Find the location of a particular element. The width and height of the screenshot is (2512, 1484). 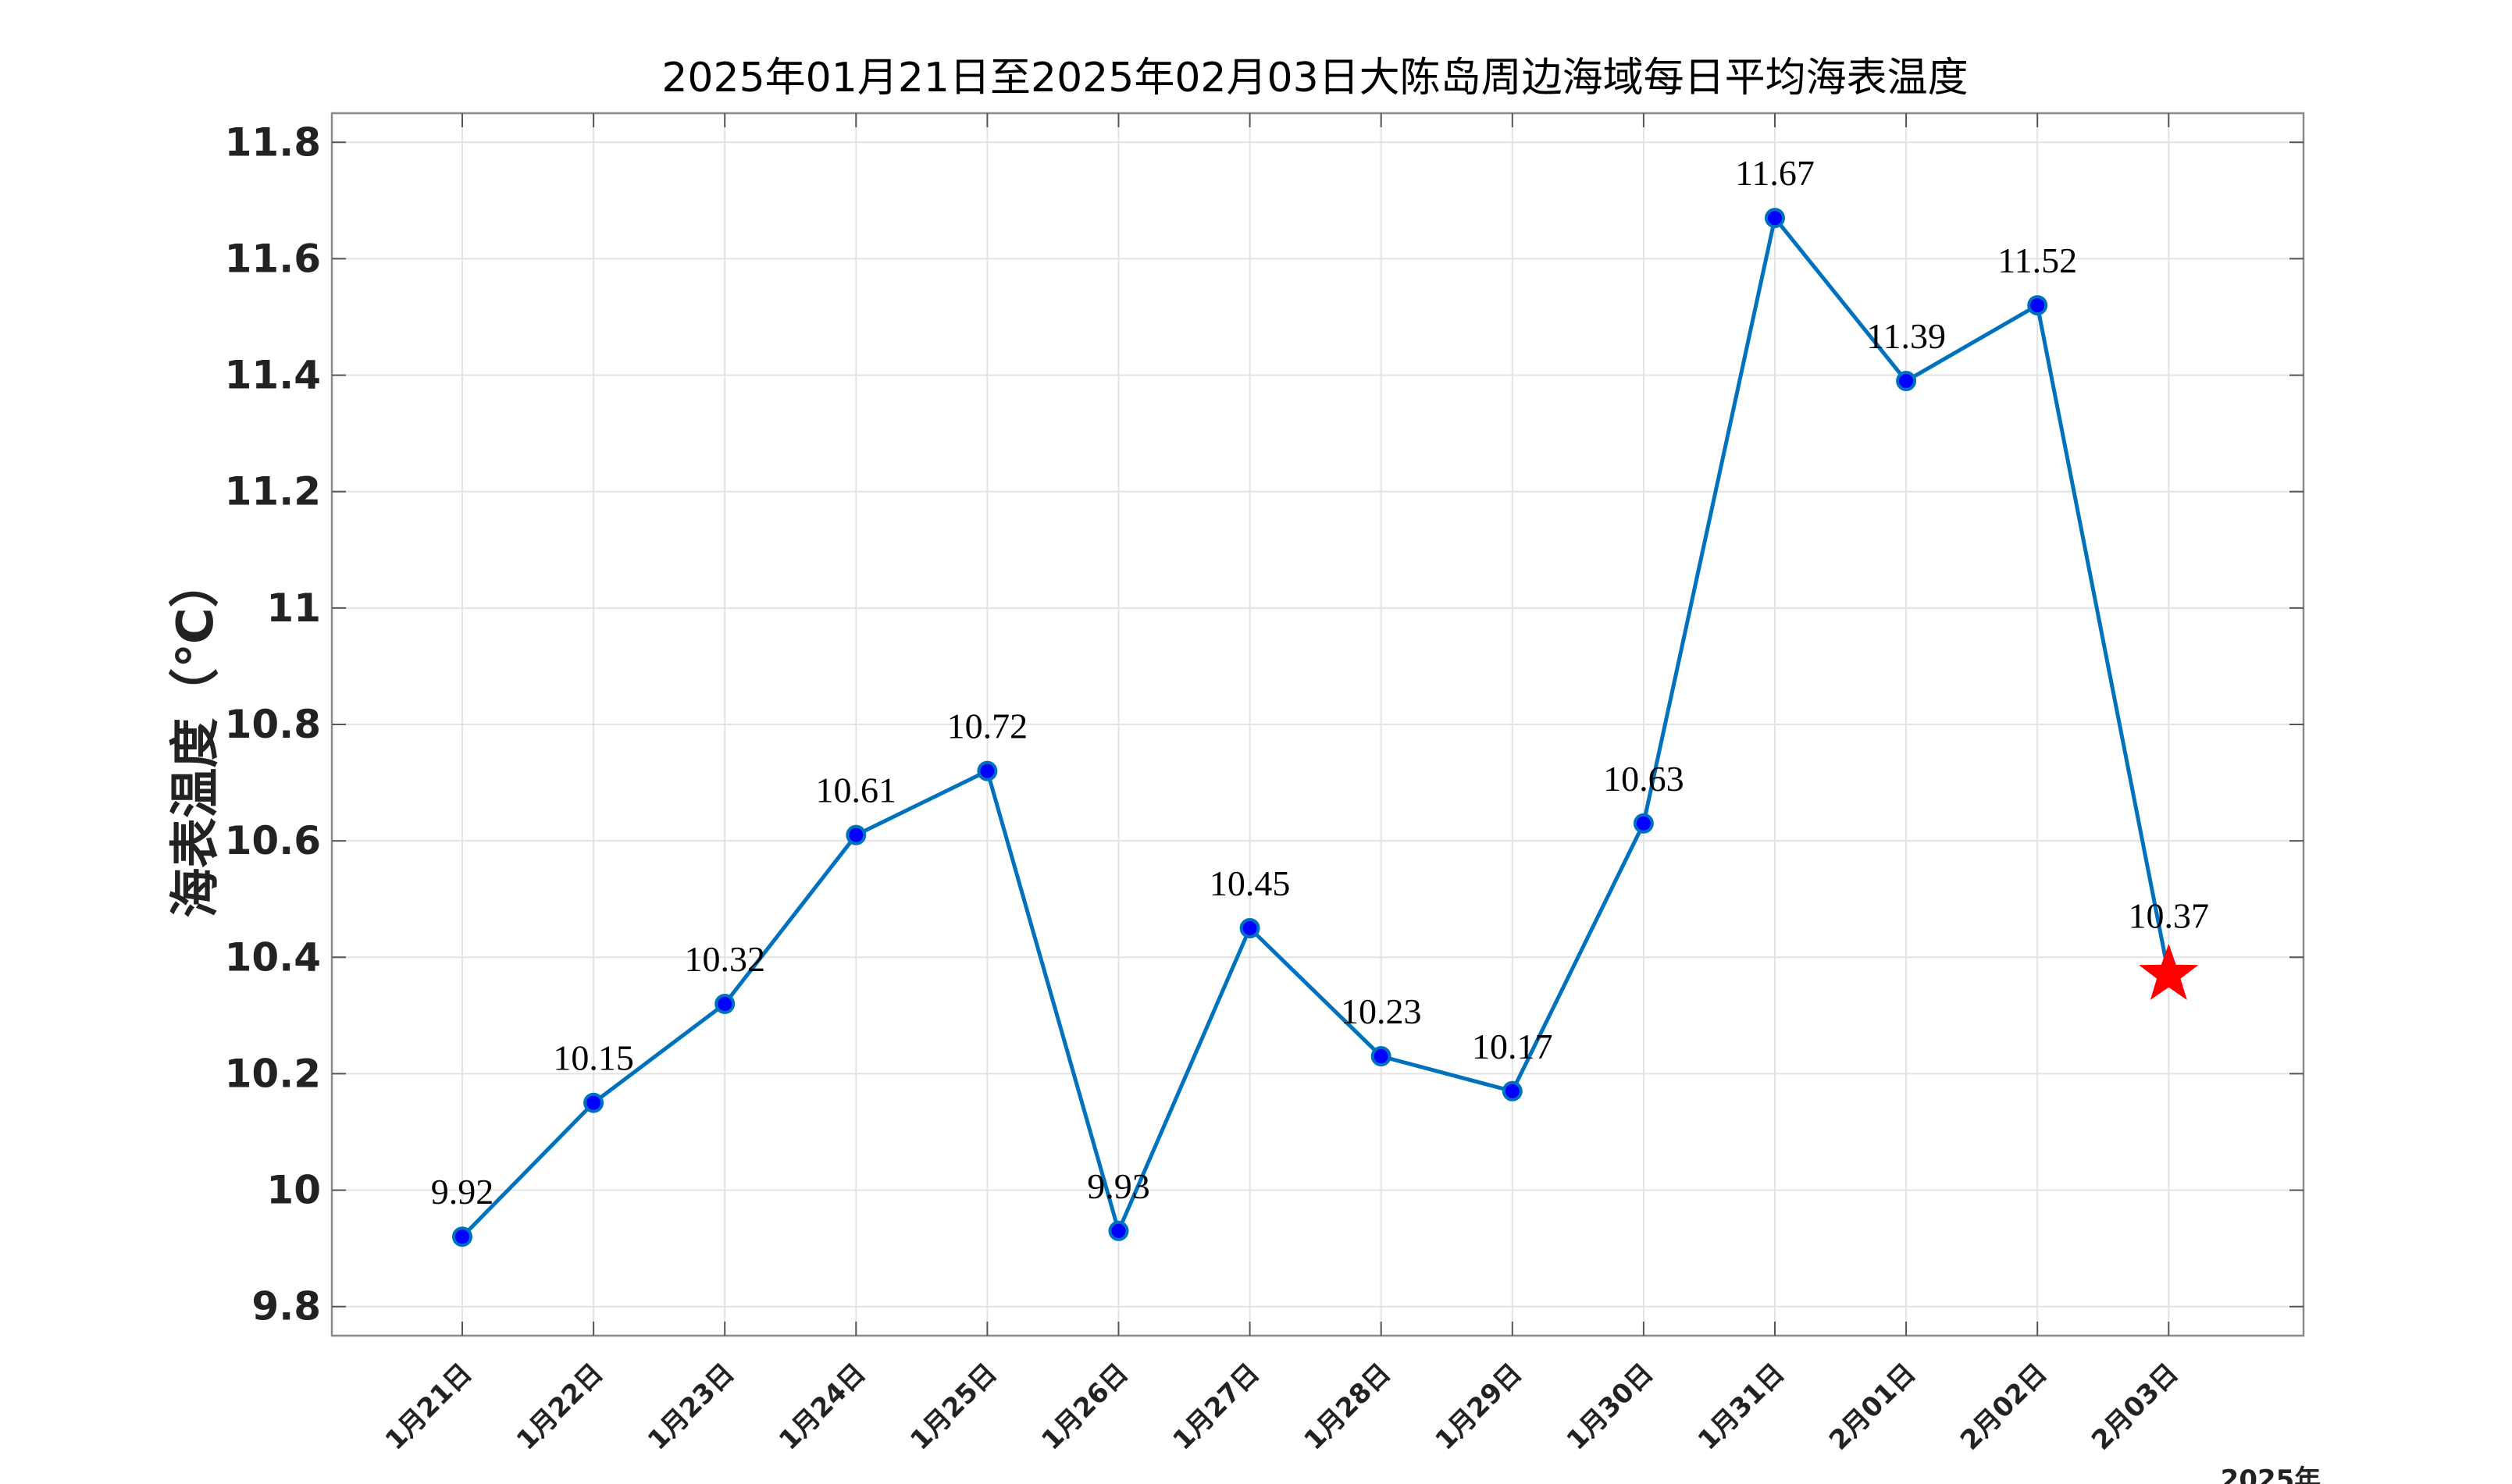

x-tick-label: 1月29日 is located at coordinates (1479, 1407).